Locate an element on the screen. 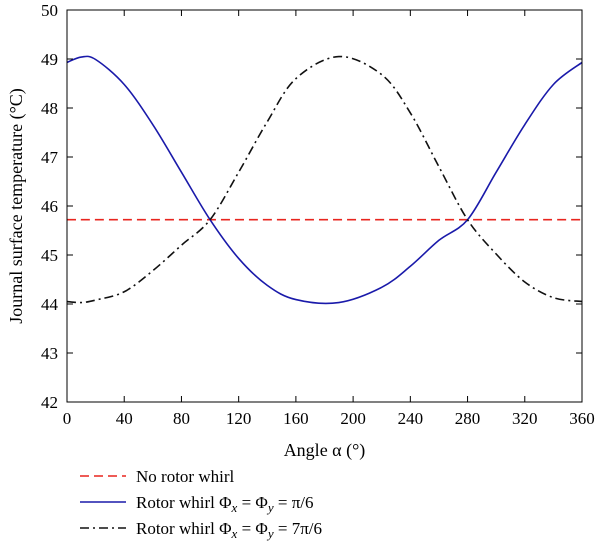  y-tick-label: 45 is located at coordinates (49, 255).